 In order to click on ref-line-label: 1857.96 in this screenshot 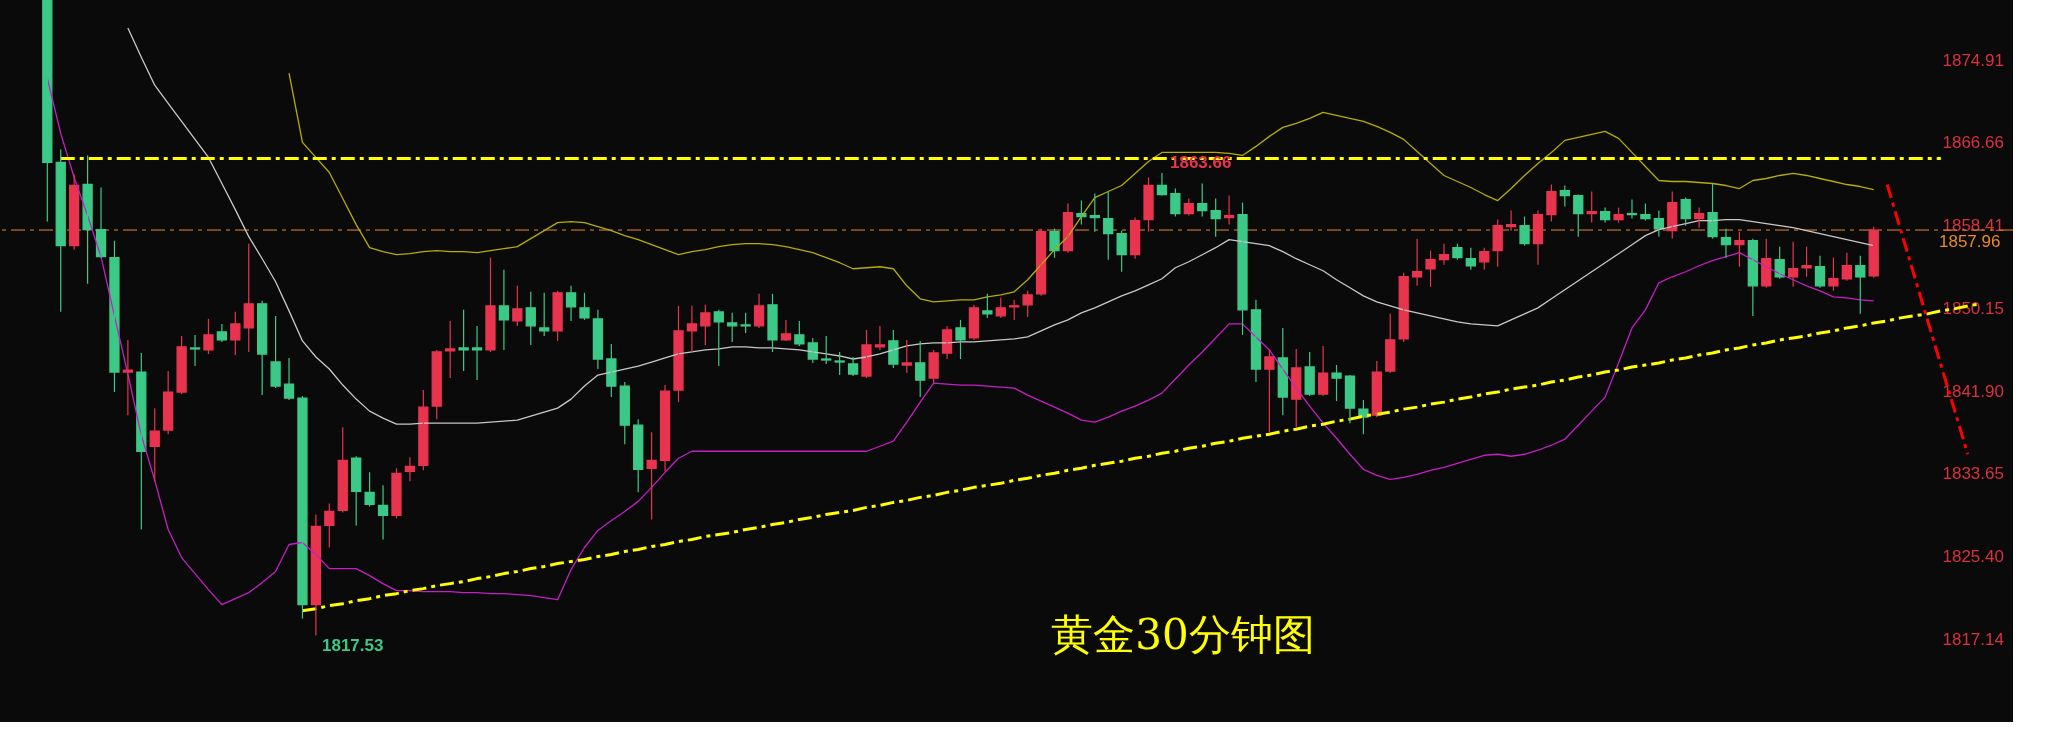, I will do `click(1970, 242)`.